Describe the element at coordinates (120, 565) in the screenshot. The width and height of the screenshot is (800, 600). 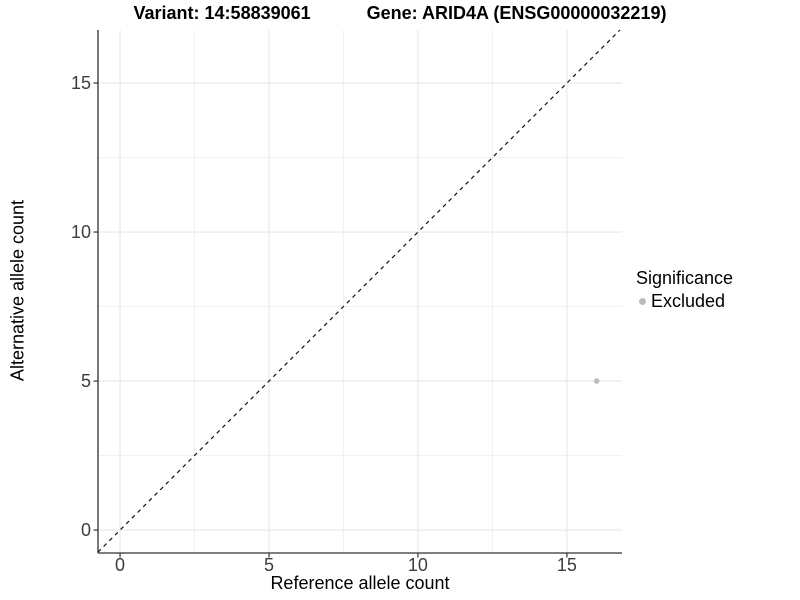
I see `x-tick-label: 0` at that location.